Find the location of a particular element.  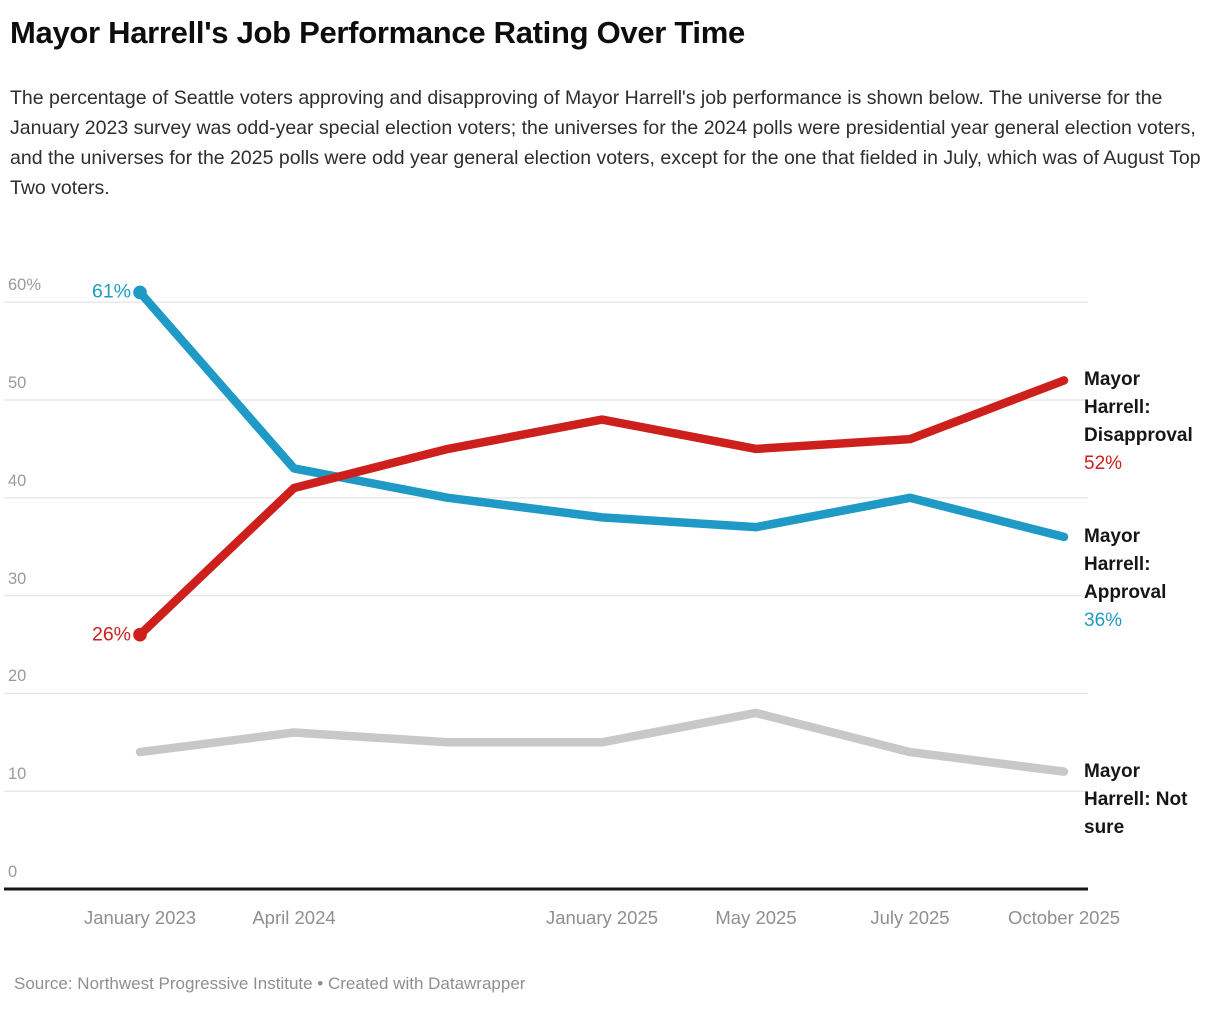

x-axis-tick-label: April 2024 is located at coordinates (294, 917).